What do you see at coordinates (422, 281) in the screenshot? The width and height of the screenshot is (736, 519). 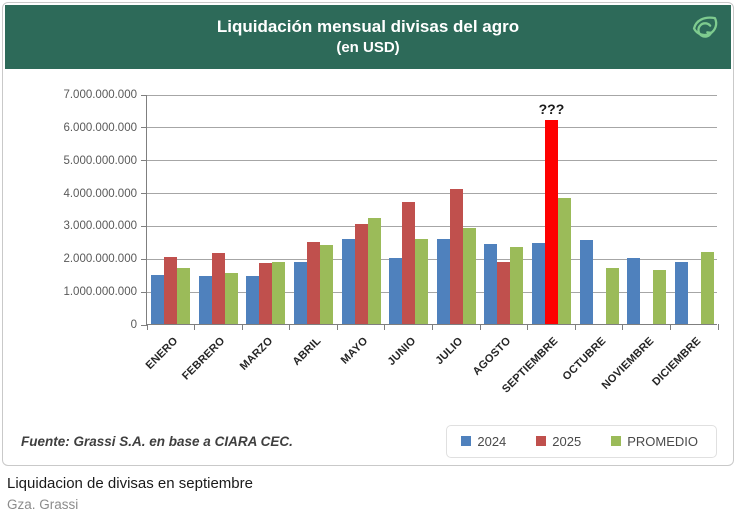 I see `bar-promedio-junio` at bounding box center [422, 281].